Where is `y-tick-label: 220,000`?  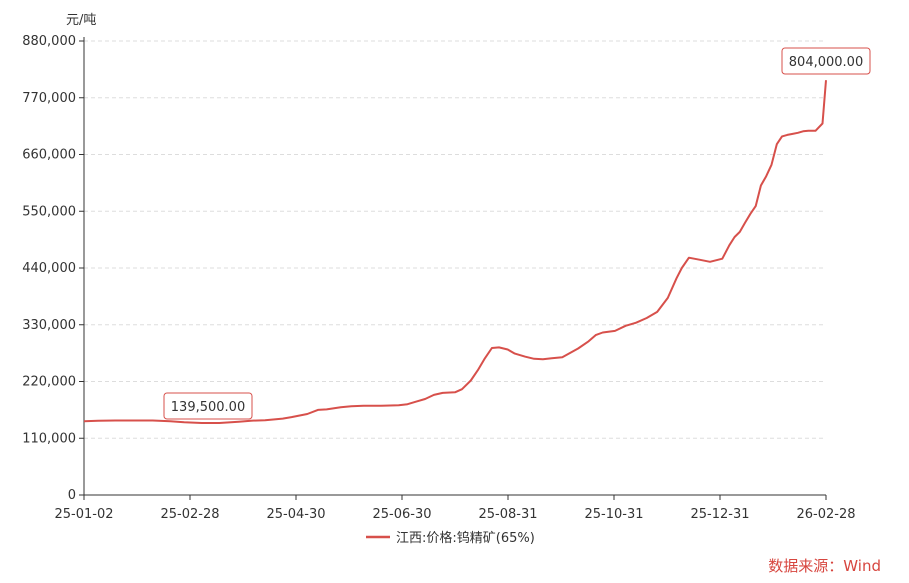 y-tick-label: 220,000 is located at coordinates (49, 382).